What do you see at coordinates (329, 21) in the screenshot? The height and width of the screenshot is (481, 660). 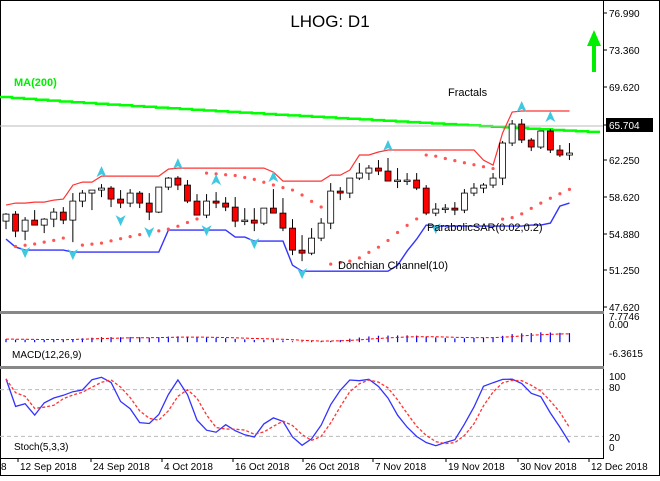 I see `chart-title: LHOG: D1` at bounding box center [329, 21].